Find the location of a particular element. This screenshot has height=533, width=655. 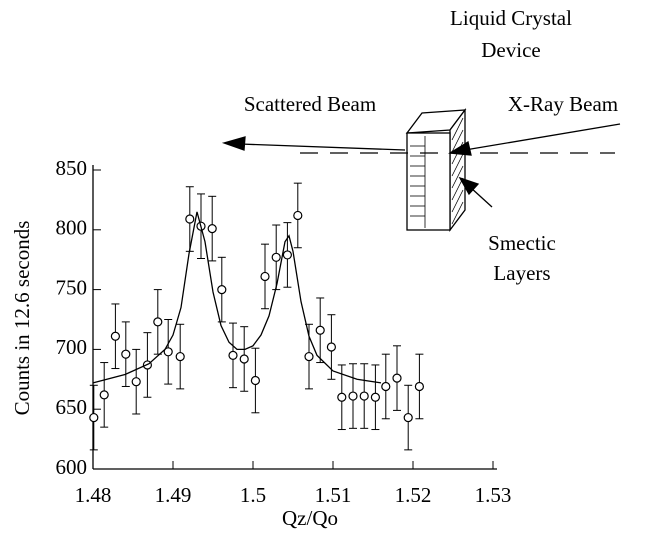

device-diagram is located at coordinates (421, 170).